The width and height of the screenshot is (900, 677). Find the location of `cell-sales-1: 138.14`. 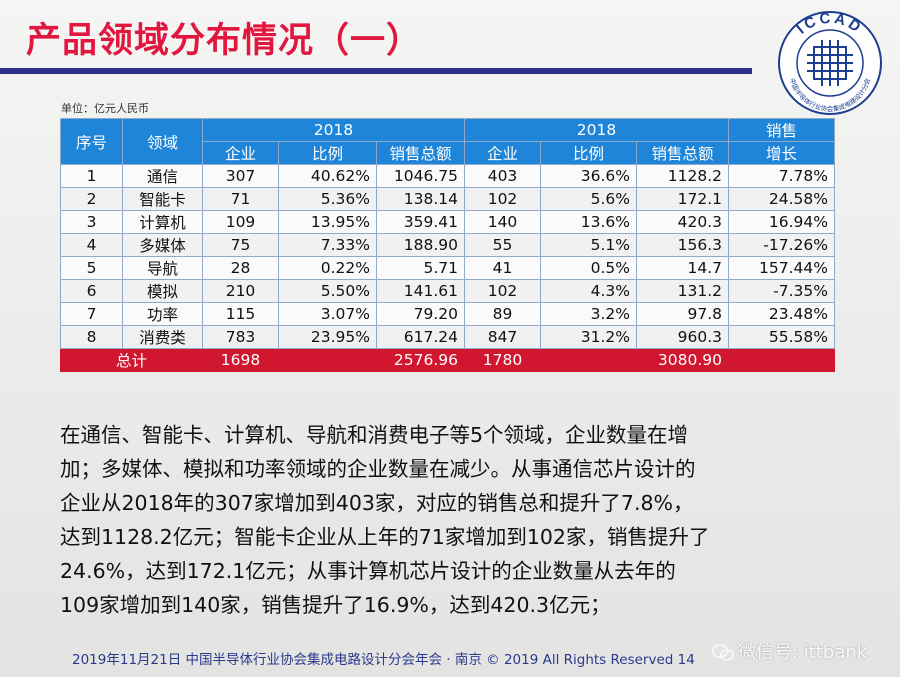

cell-sales-1: 138.14 is located at coordinates (420, 199).